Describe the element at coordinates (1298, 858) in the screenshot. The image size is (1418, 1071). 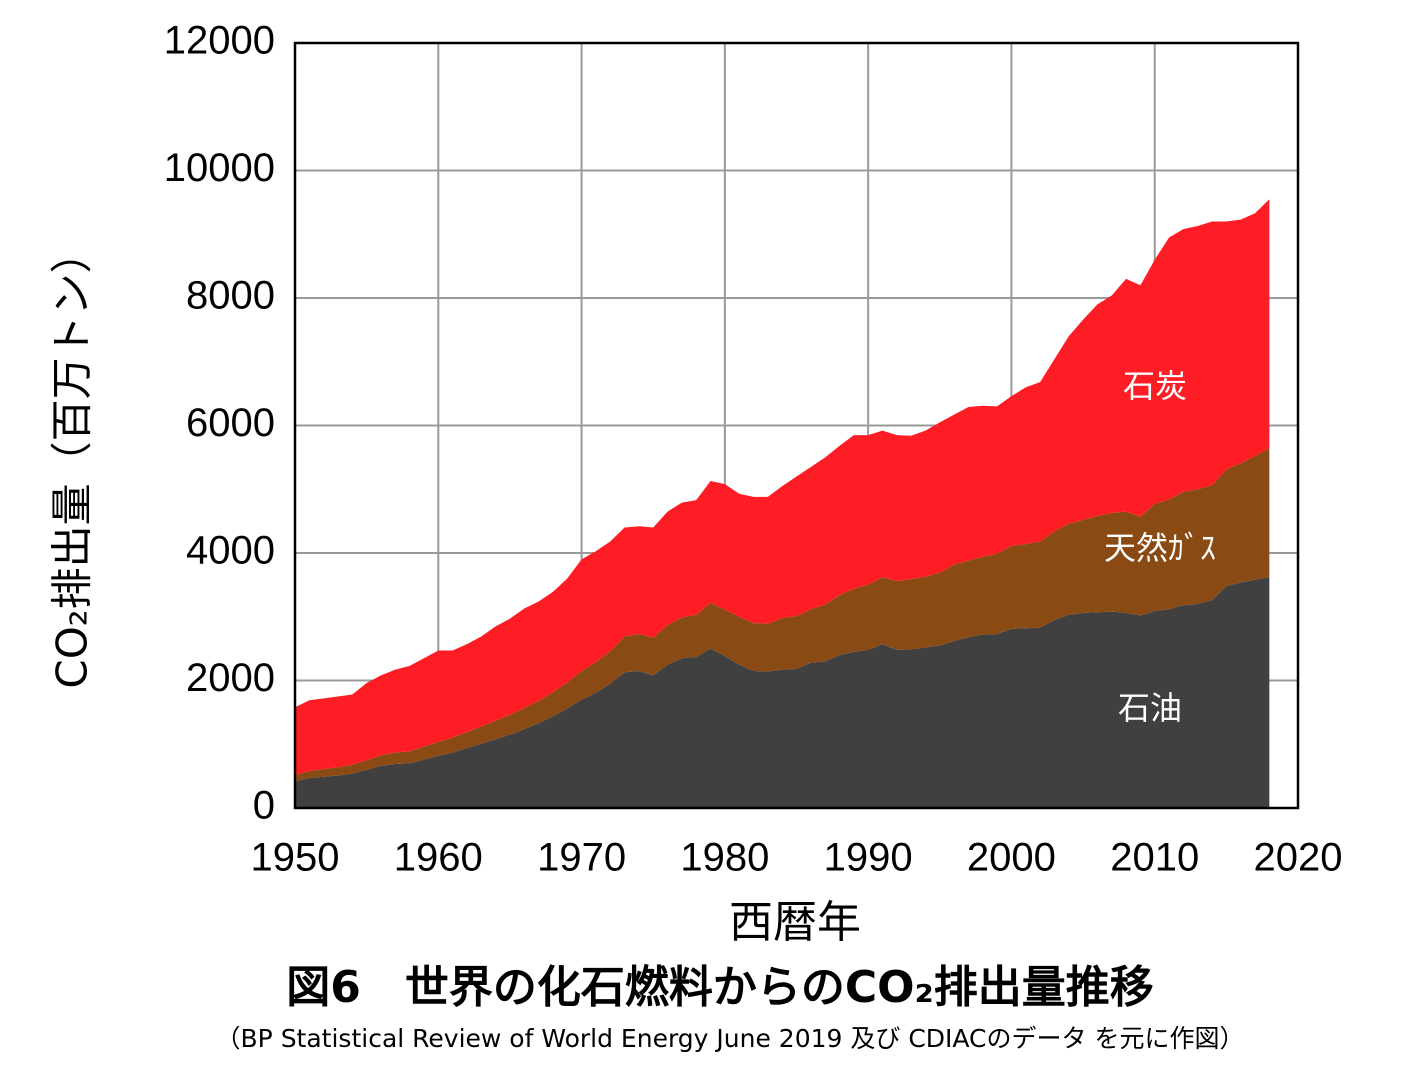
I see `x-tick-label: 2020` at that location.